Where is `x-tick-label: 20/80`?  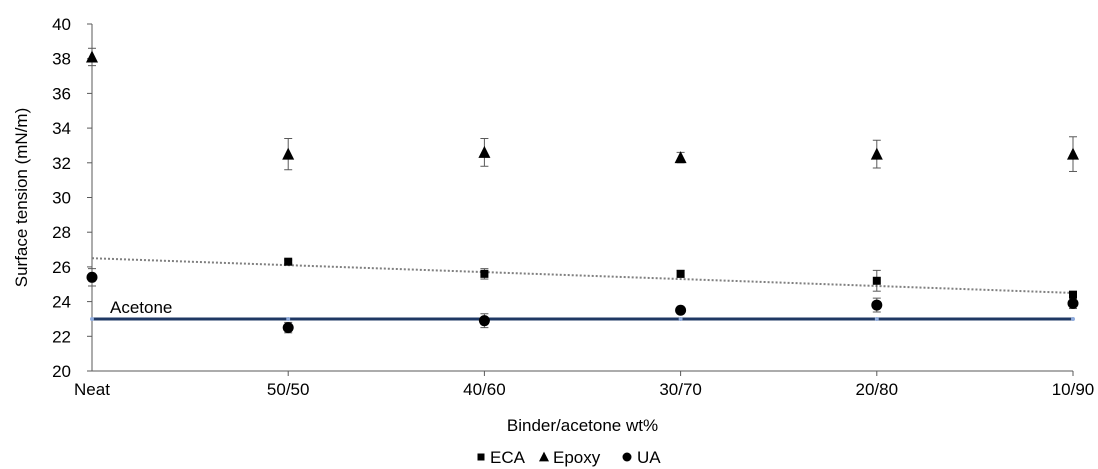 x-tick-label: 20/80 is located at coordinates (877, 389).